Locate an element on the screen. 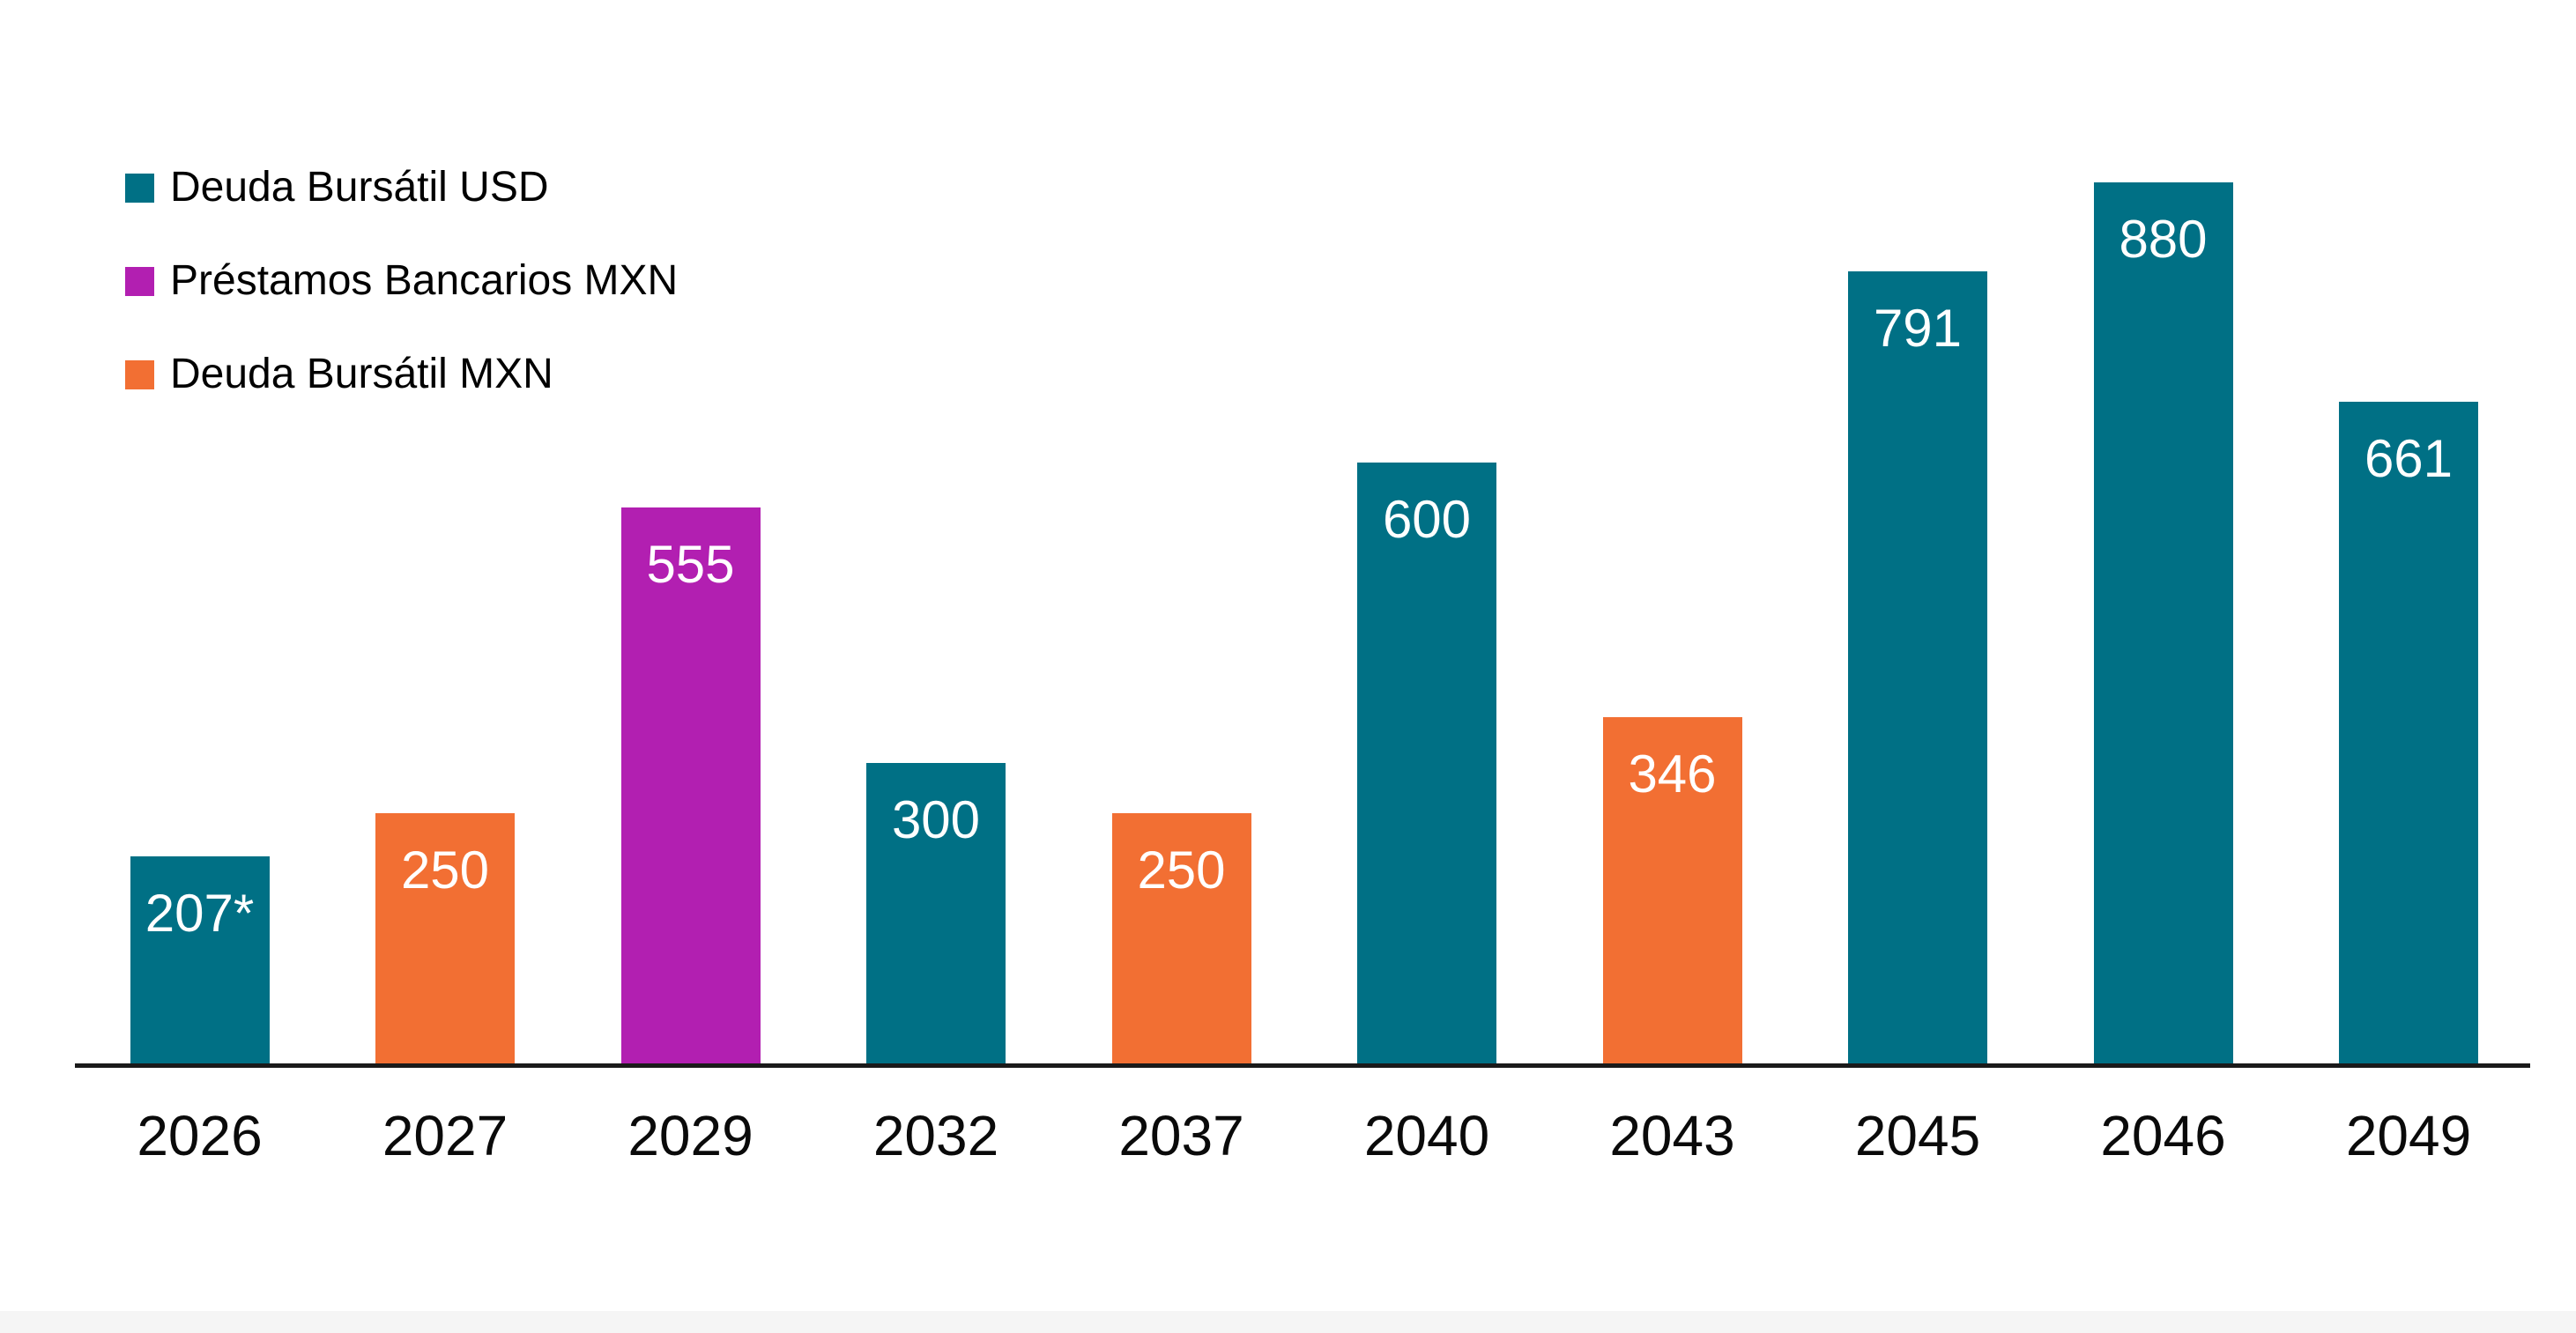  bar-value-label: 880 is located at coordinates (2163, 239).